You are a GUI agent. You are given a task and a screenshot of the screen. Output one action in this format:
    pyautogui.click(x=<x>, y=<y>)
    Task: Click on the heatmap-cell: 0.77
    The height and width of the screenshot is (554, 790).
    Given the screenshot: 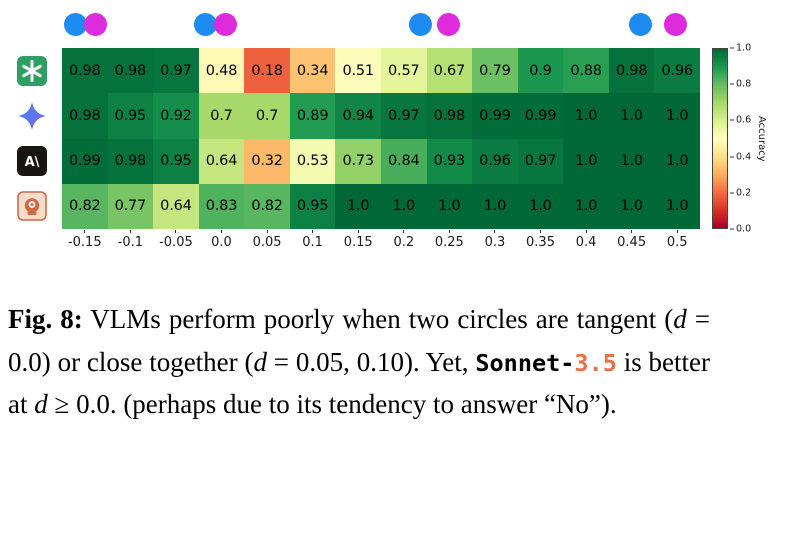 What is the action you would take?
    pyautogui.click(x=130, y=206)
    